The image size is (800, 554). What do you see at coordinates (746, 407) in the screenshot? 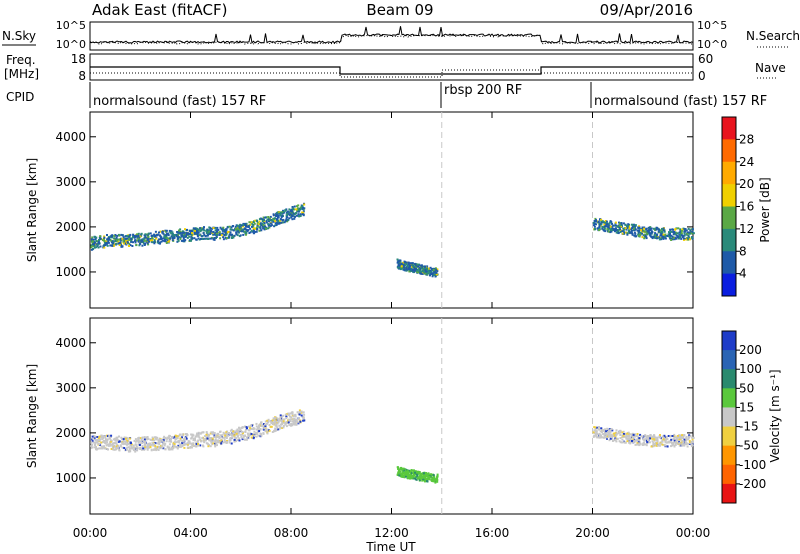
I see `colorbar-tick-label: 15` at bounding box center [746, 407].